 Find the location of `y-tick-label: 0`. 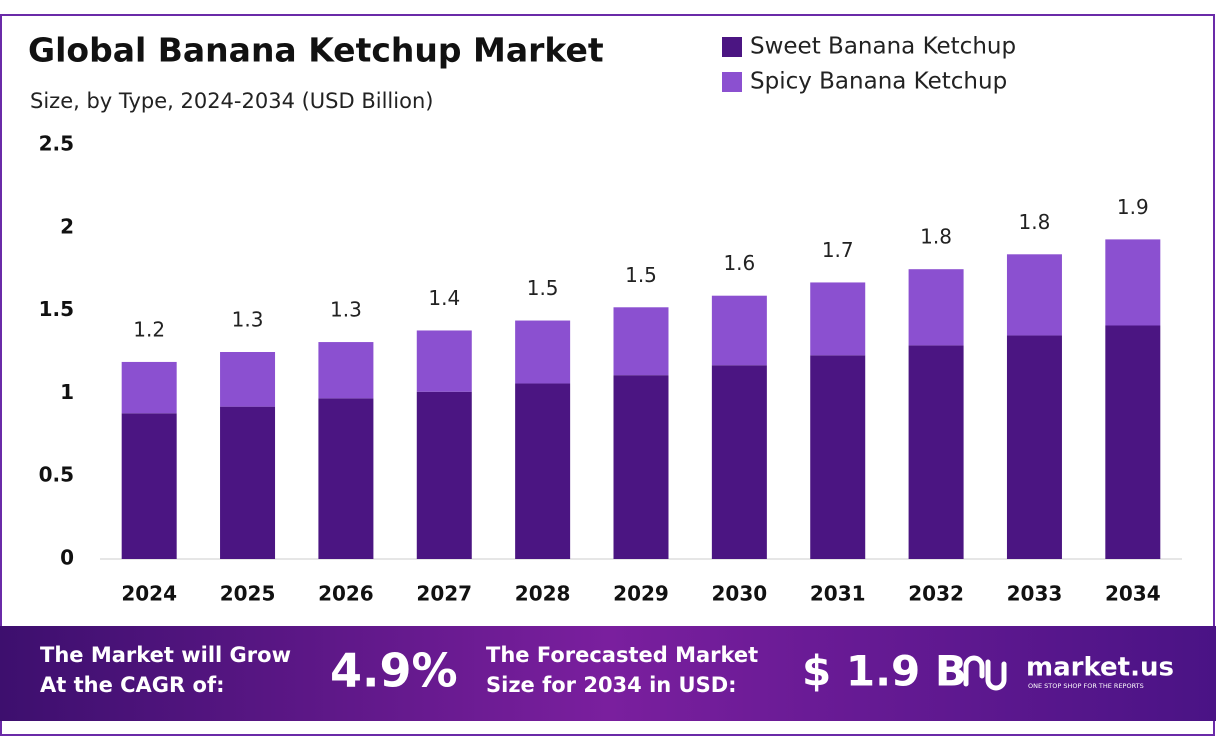

y-tick-label: 0 is located at coordinates (67, 558).